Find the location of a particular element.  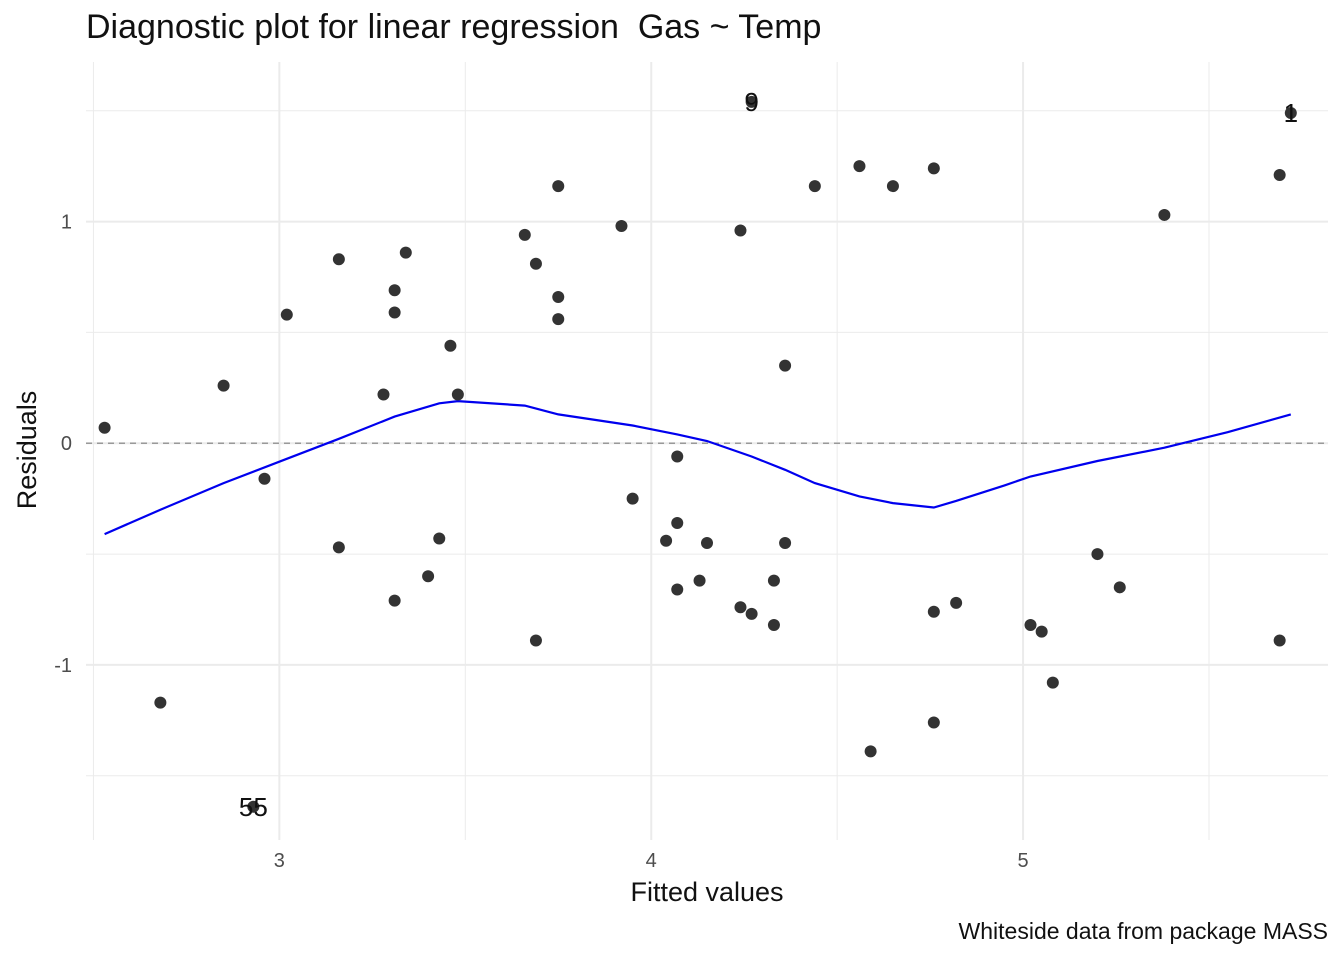

loess-line is located at coordinates (698, 467).